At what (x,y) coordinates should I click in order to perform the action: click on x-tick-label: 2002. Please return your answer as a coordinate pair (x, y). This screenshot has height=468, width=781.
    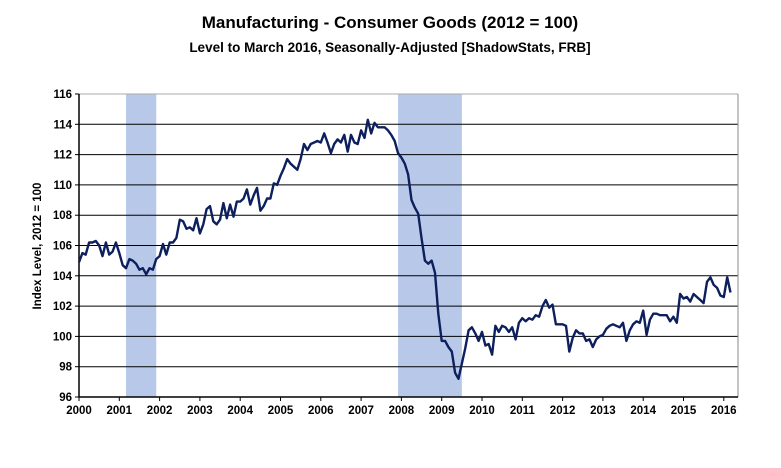
    Looking at the image, I should click on (160, 411).